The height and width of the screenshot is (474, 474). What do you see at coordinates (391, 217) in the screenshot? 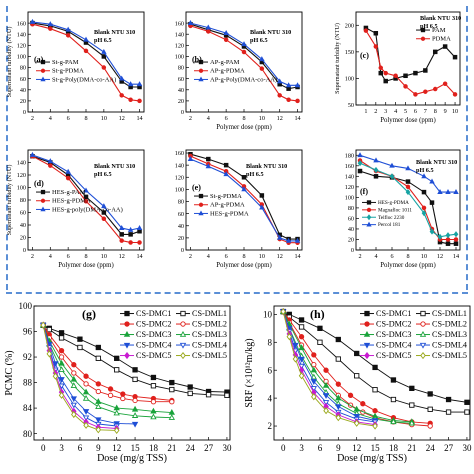
I see `legend-label: Telfloc 2230` at bounding box center [391, 217].